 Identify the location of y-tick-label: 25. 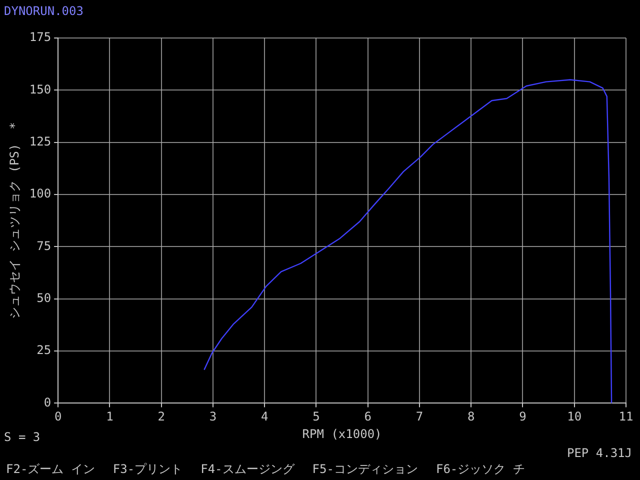
(44, 350).